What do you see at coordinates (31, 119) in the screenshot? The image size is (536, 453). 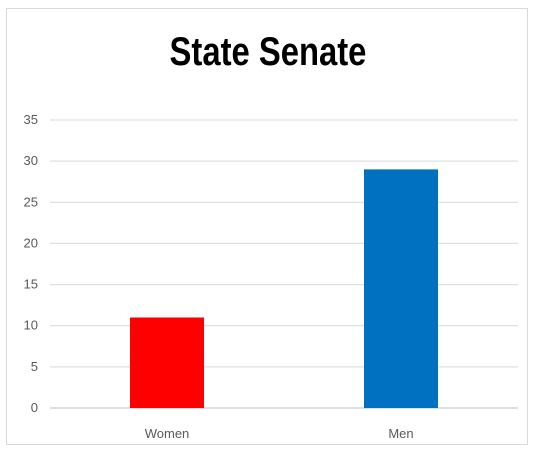 I see `y-tick-label: 35` at bounding box center [31, 119].